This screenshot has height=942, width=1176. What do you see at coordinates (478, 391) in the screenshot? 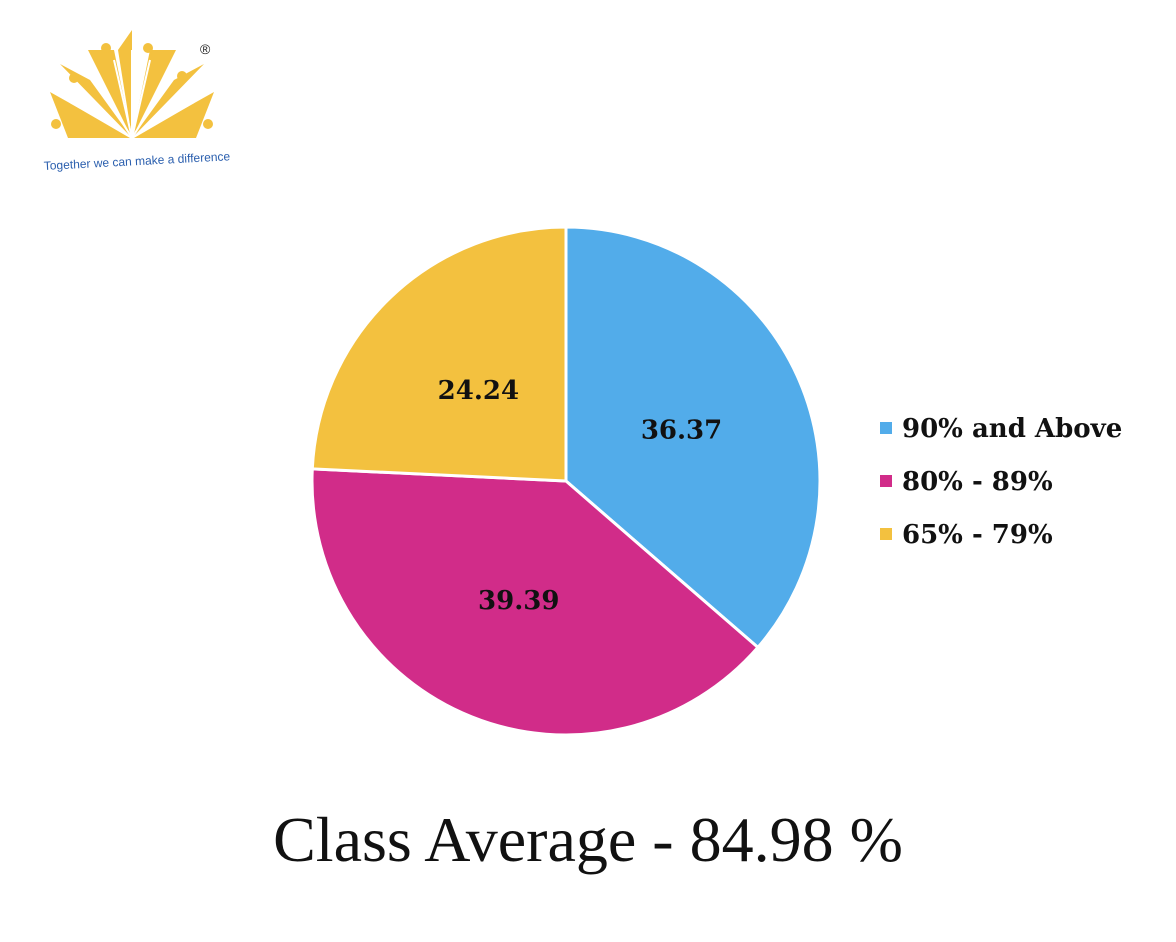
I see `slice-value-label: 24.24` at bounding box center [478, 391].